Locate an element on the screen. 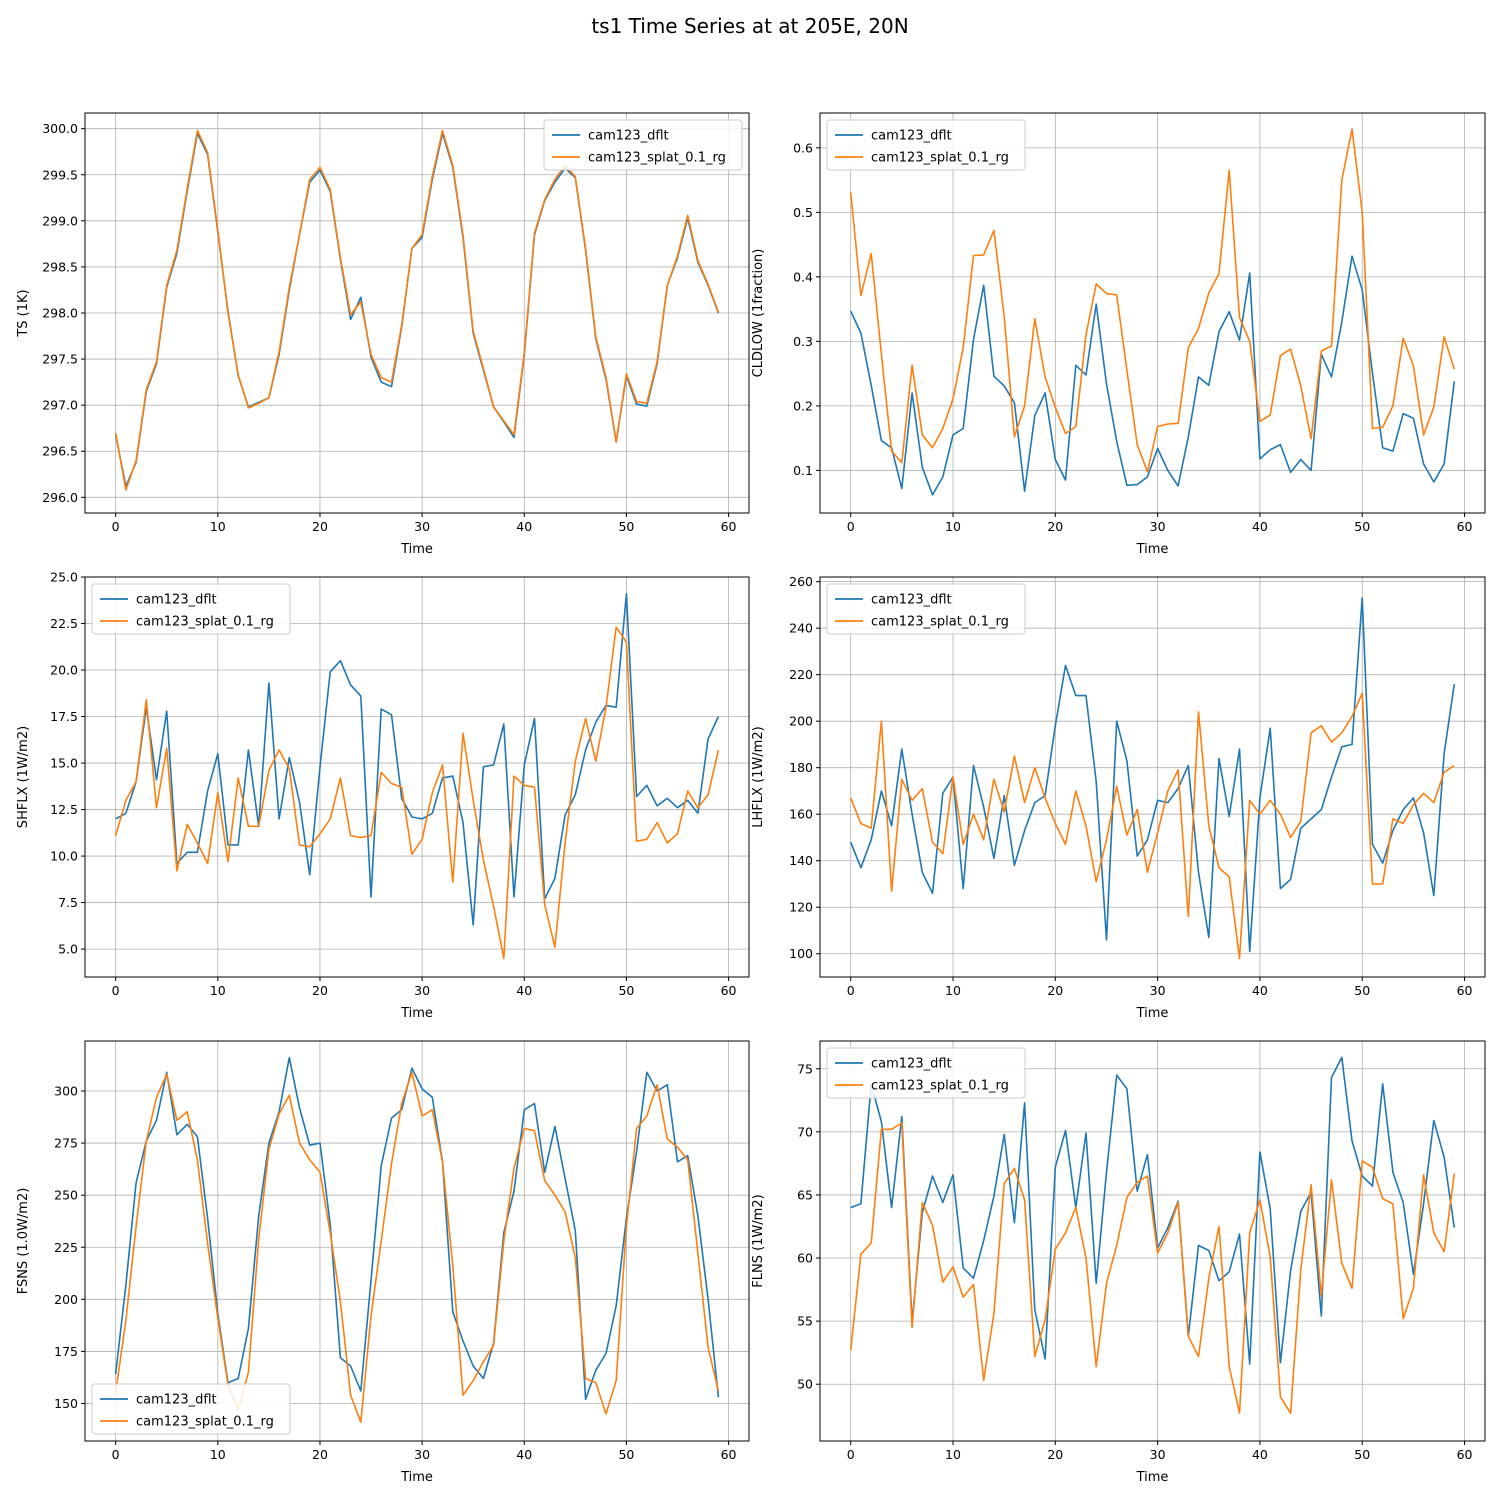 This screenshot has width=1500, height=1500. y-axis-label: SHFLX (1W/m2) is located at coordinates (23, 777).